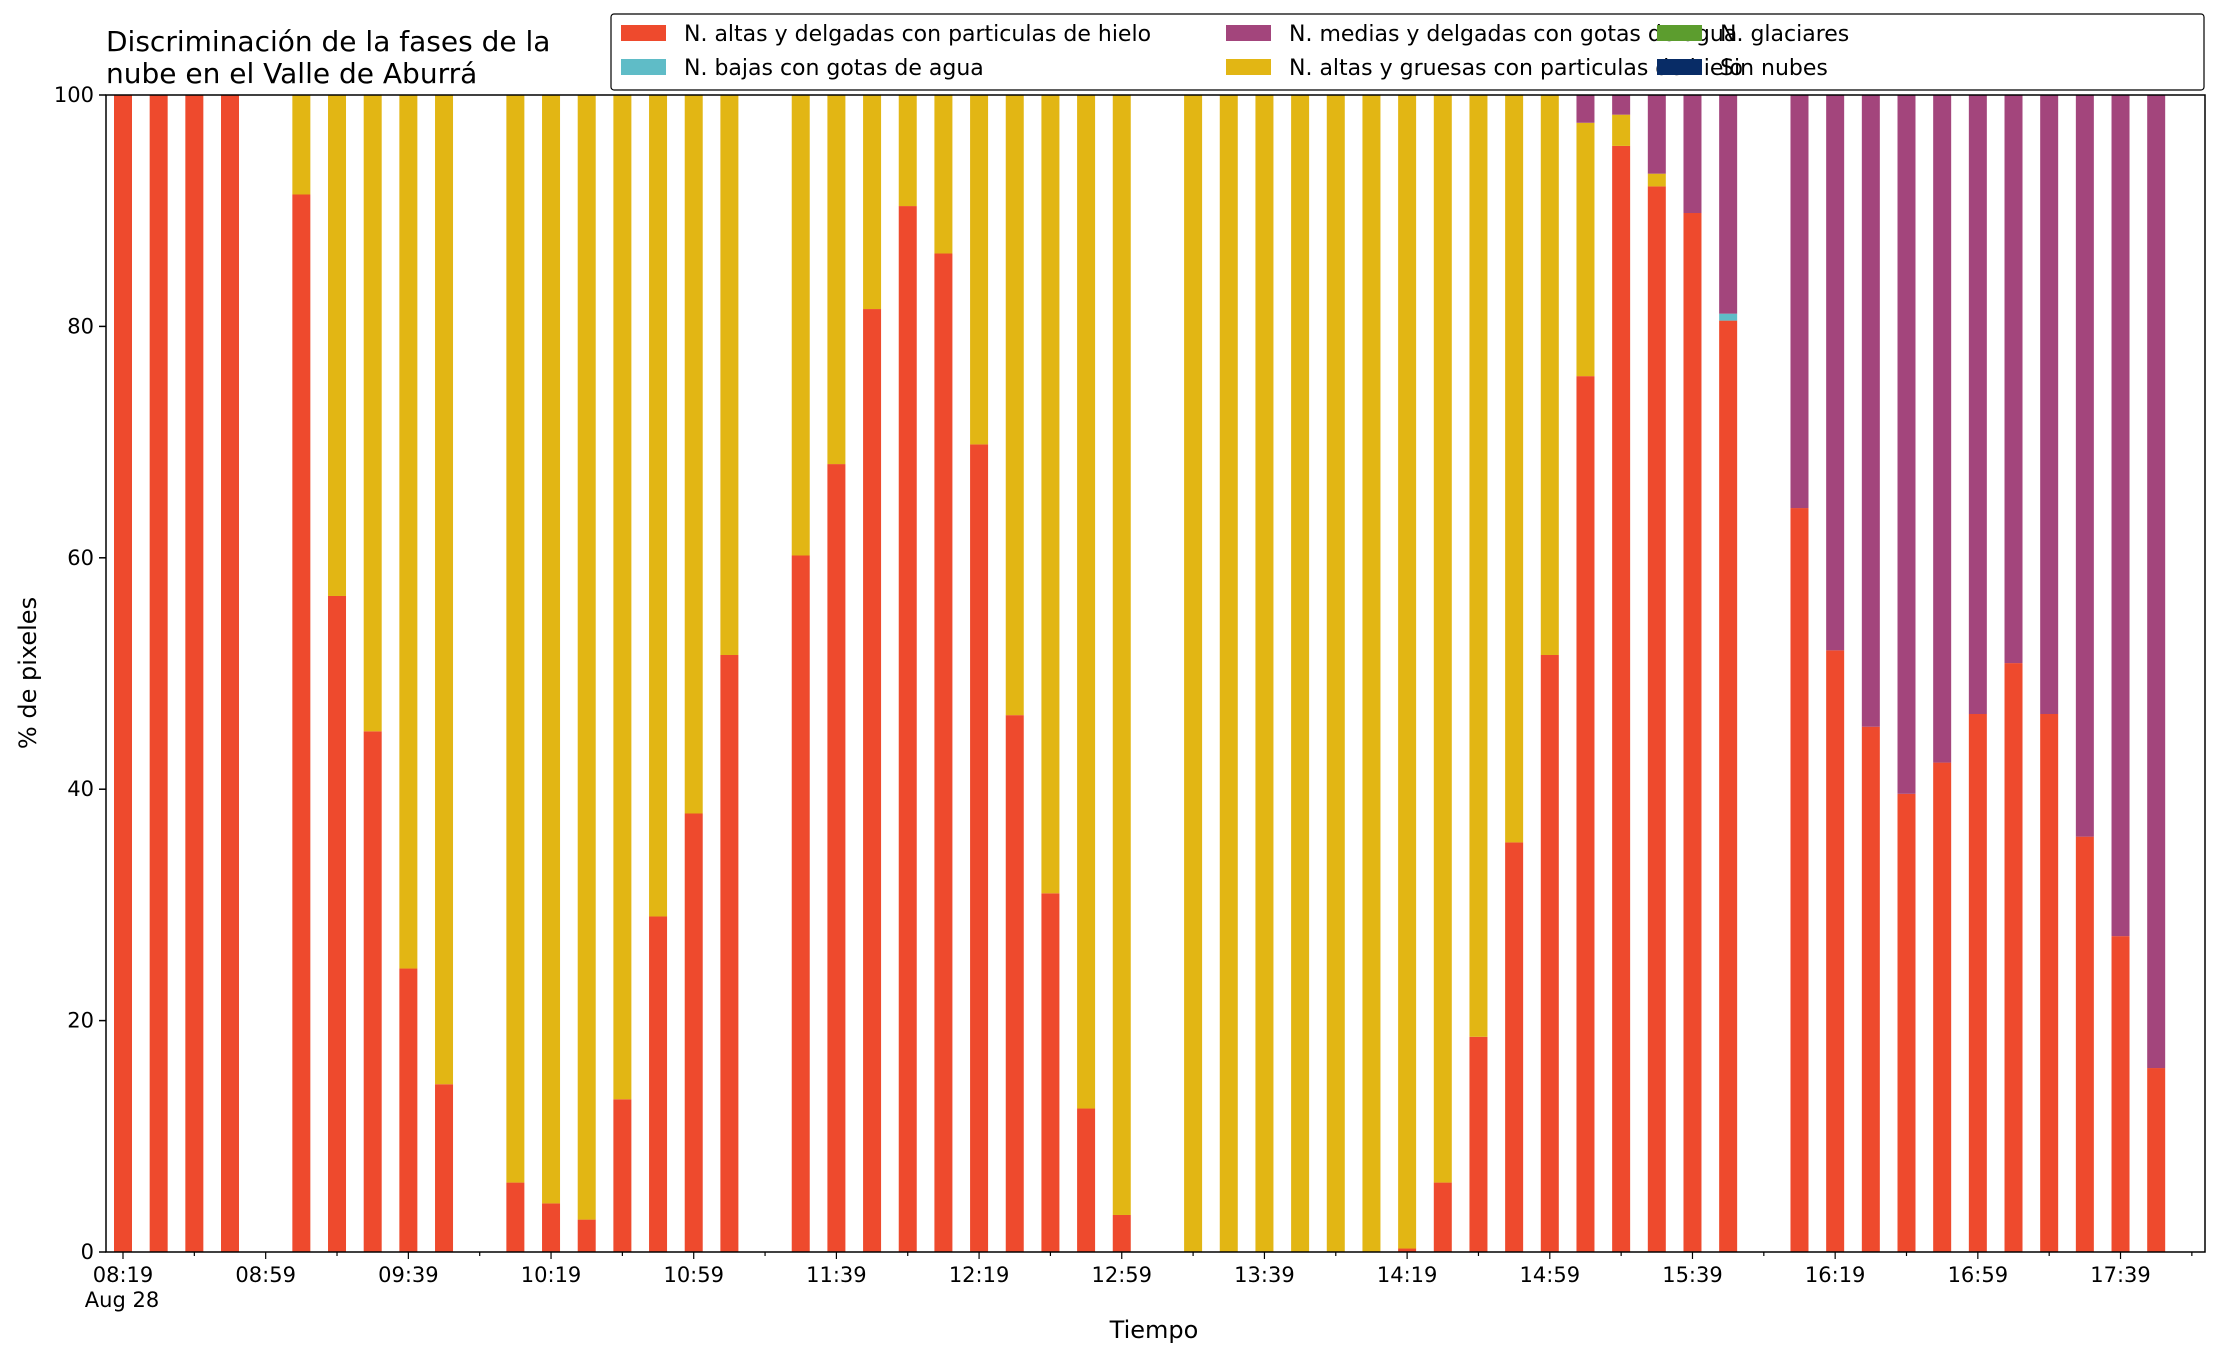  I want to click on bar-segment-1539-s3, so click(1692, 154).